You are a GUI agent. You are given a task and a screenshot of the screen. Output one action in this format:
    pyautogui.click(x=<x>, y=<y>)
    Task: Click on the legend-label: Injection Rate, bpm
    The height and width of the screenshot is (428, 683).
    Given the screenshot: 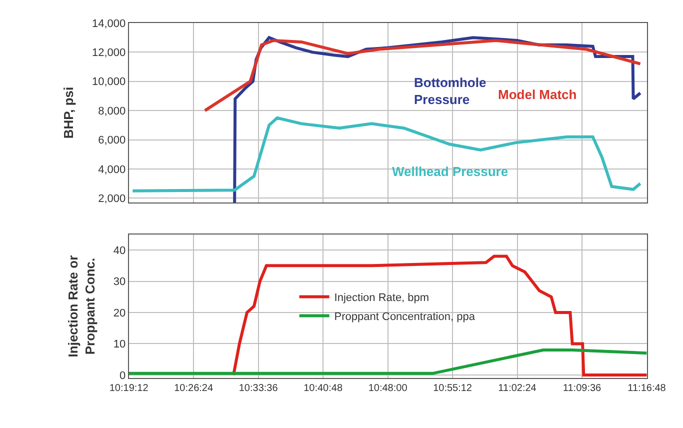 What is the action you would take?
    pyautogui.click(x=382, y=298)
    